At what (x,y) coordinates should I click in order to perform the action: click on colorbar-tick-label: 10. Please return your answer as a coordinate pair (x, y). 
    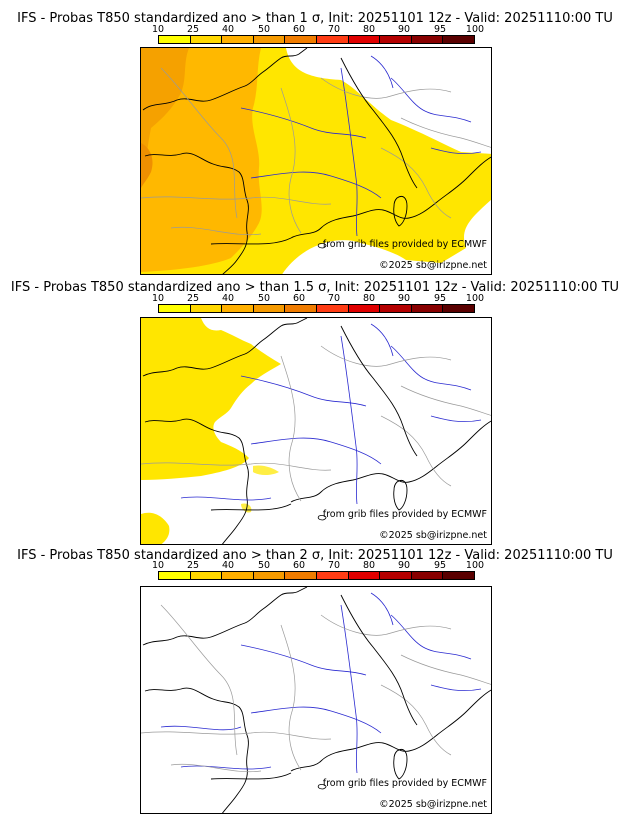
    Looking at the image, I should click on (158, 565).